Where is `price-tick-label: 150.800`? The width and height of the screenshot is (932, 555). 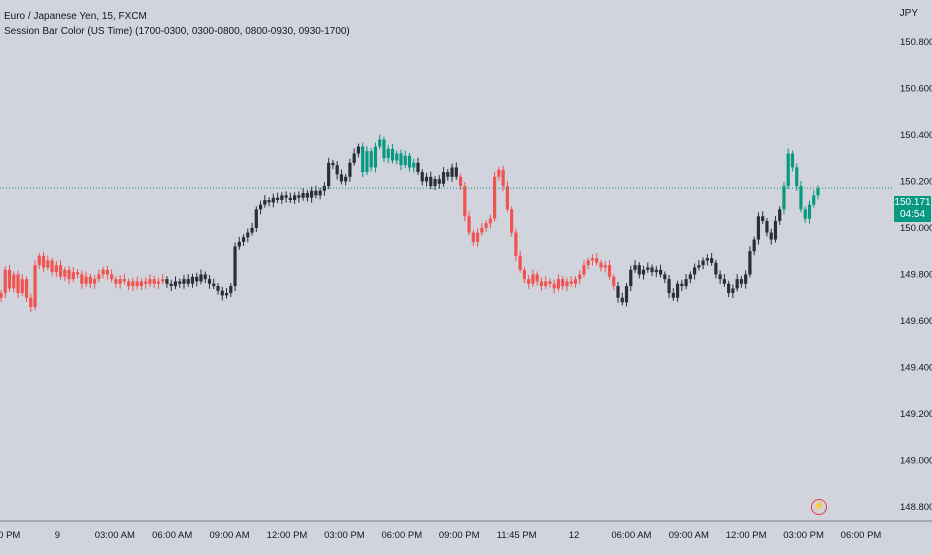
price-tick-label: 150.800 is located at coordinates (916, 42).